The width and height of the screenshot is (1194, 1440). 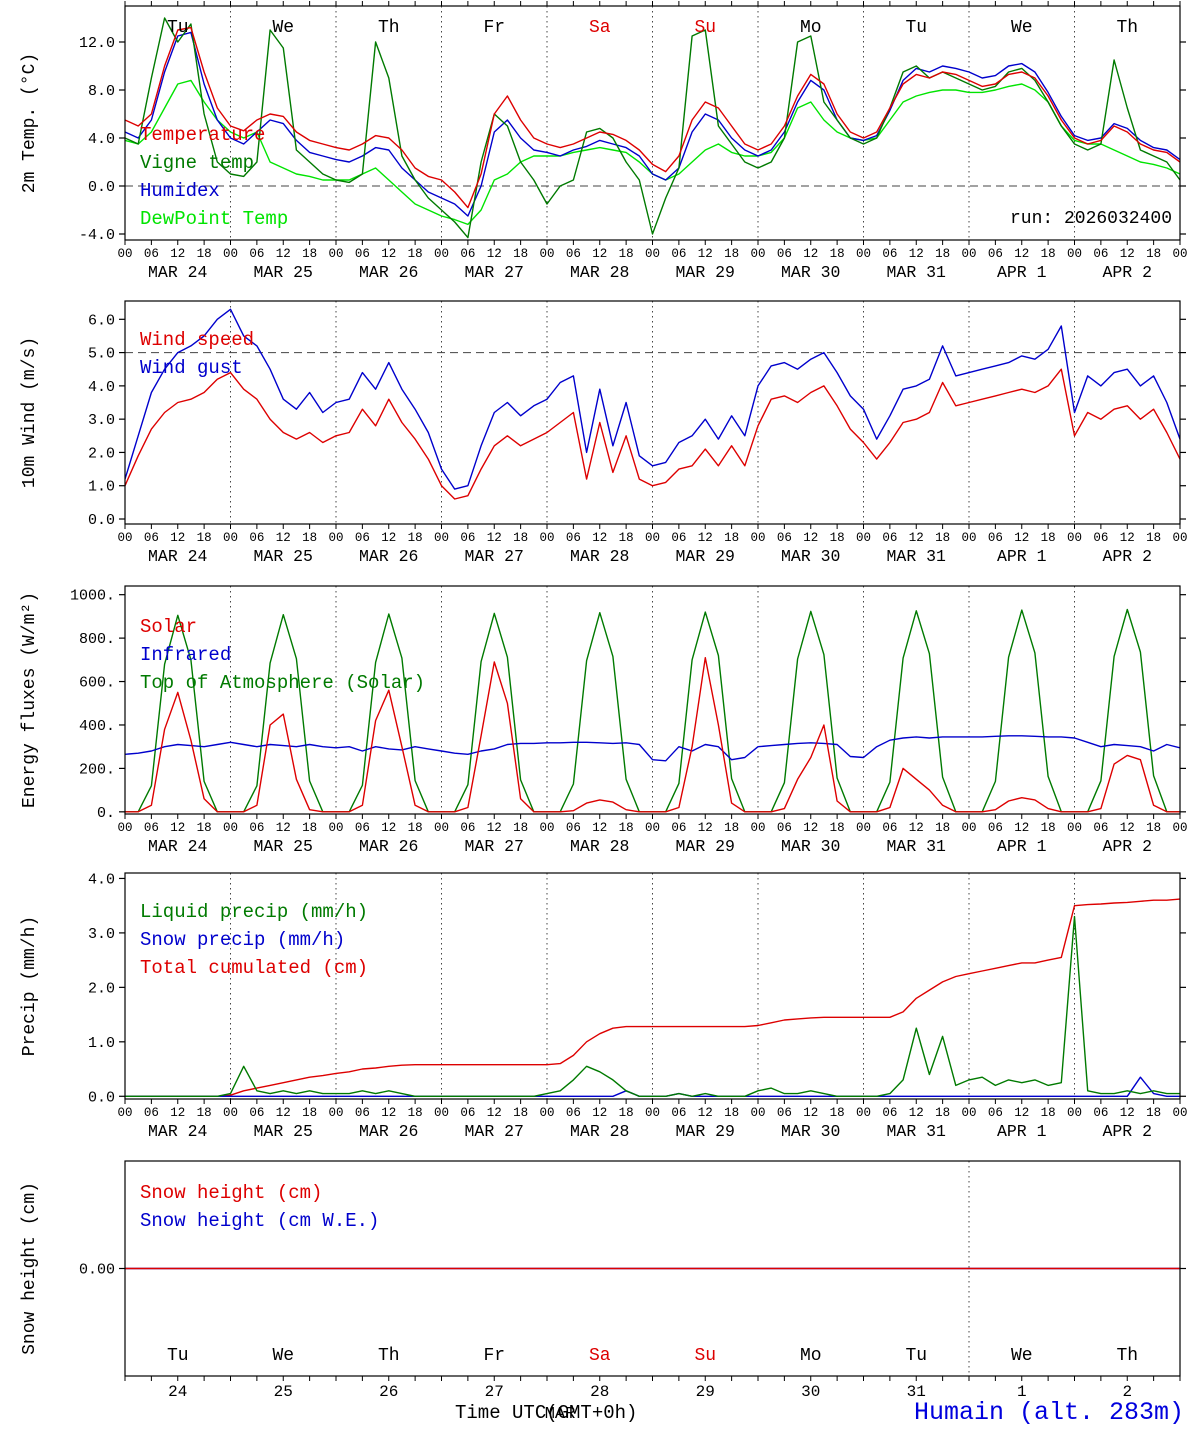 I want to click on date-label: MAR 29, so click(x=705, y=556).